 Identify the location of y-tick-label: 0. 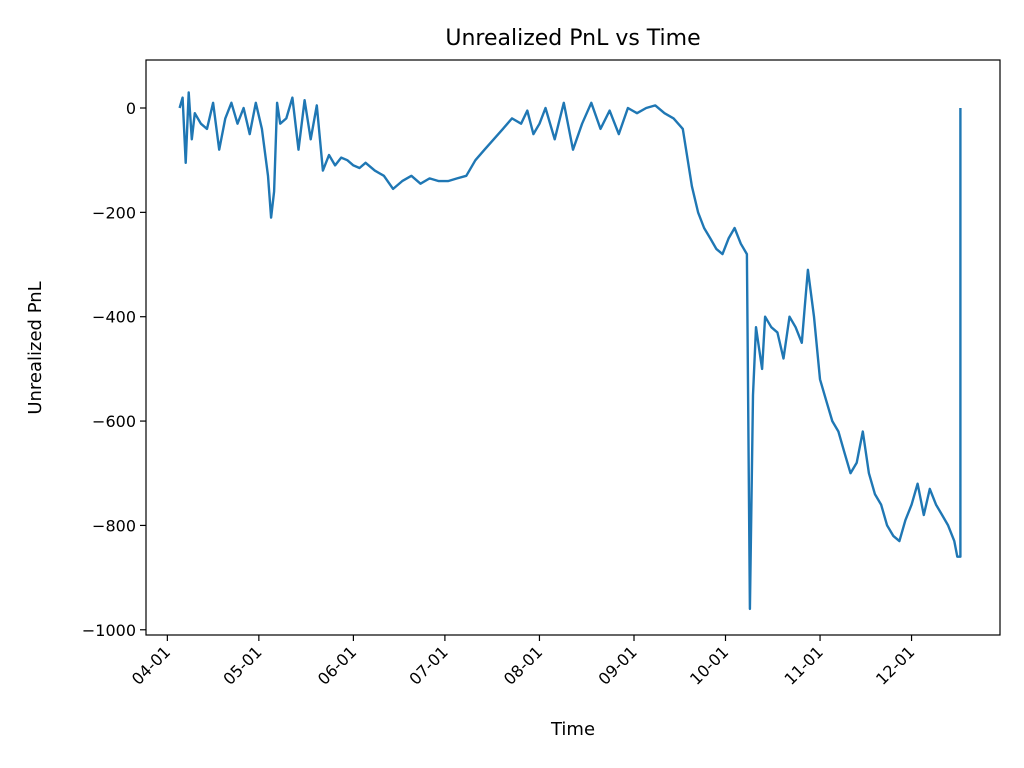
(131, 108).